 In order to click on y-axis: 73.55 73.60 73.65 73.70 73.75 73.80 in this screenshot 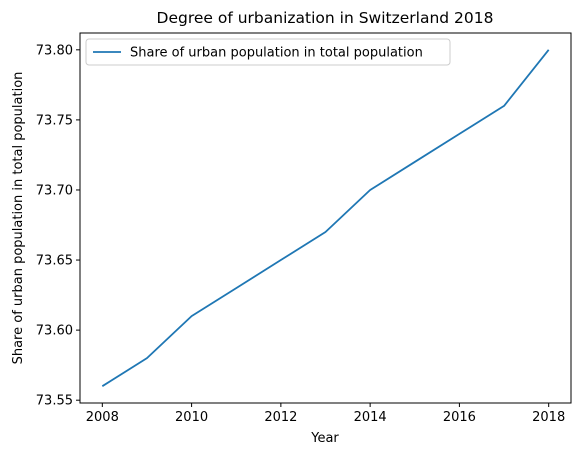, I will do `click(58, 226)`.